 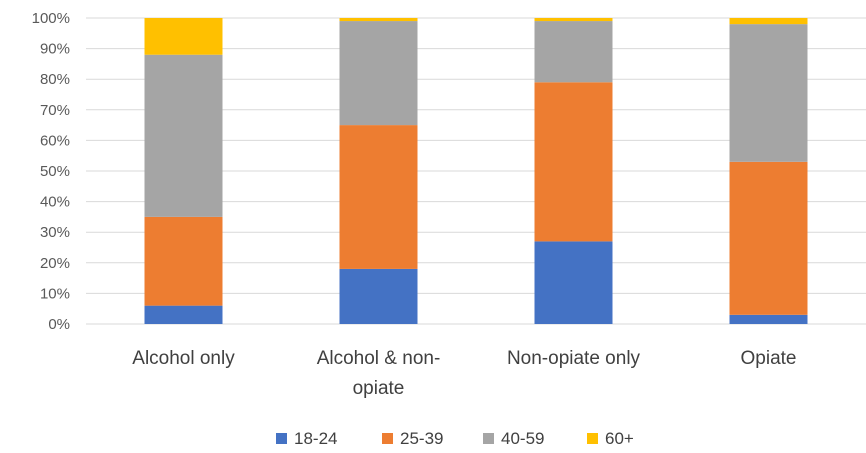 What do you see at coordinates (522, 438) in the screenshot?
I see `legend-label: 40-59` at bounding box center [522, 438].